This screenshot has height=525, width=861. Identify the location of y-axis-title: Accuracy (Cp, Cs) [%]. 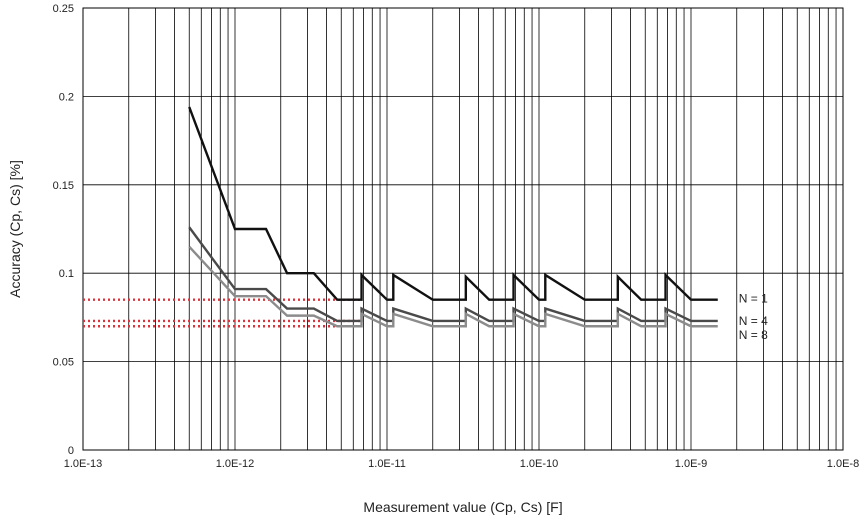
(15, 229).